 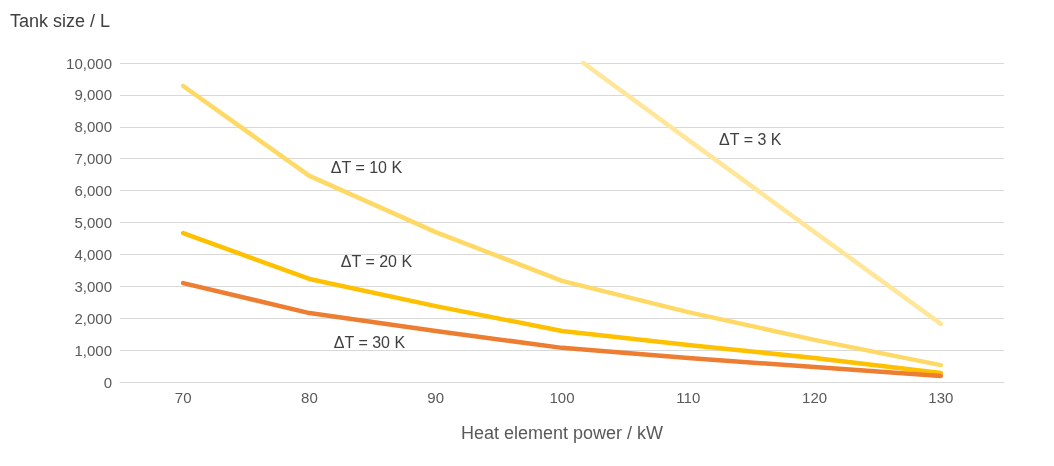 I want to click on x-tick-label: 70, so click(x=183, y=397).